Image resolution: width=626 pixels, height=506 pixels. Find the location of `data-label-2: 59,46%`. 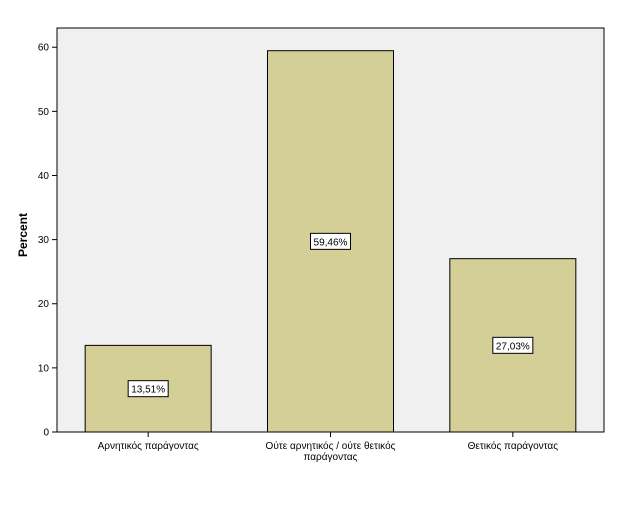

data-label-2: 59,46% is located at coordinates (331, 242).